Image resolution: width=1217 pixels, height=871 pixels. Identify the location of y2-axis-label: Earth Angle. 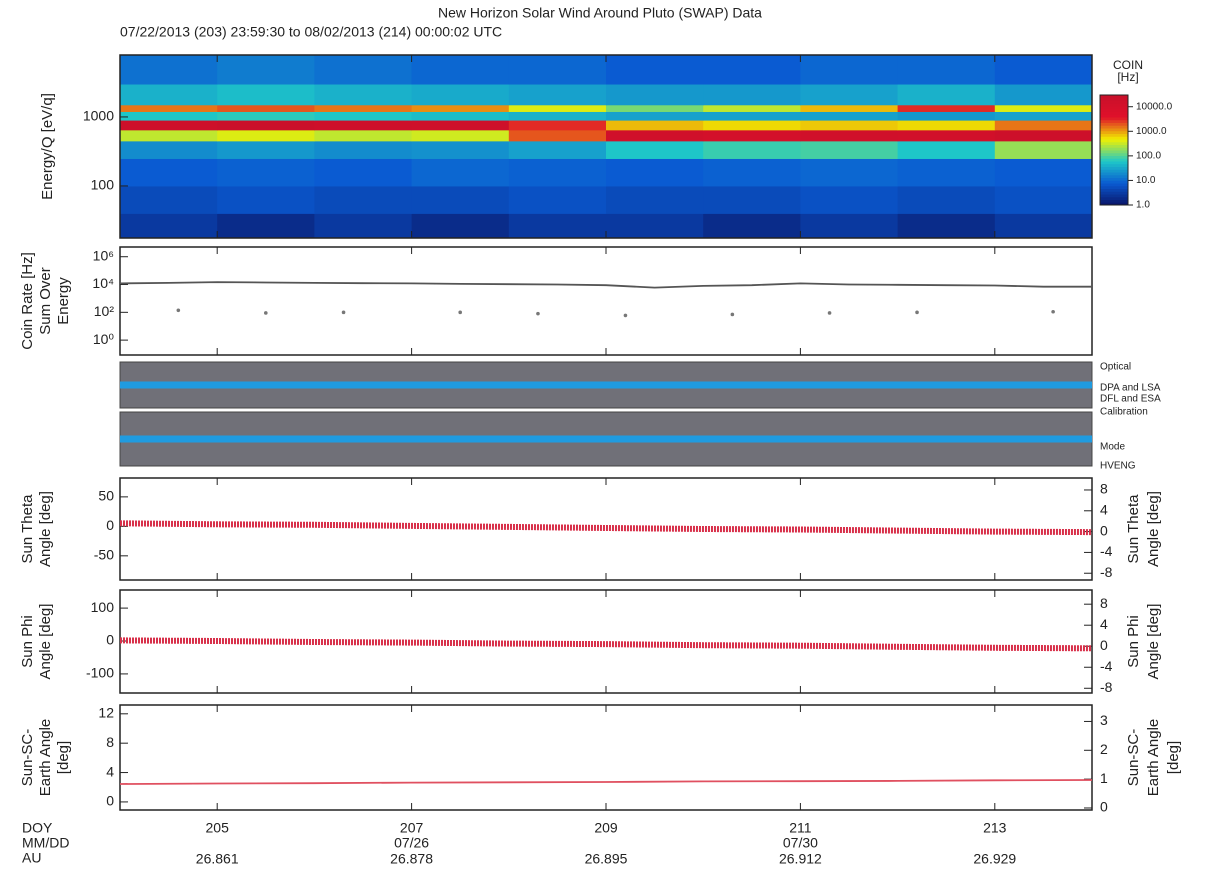
(1153, 758).